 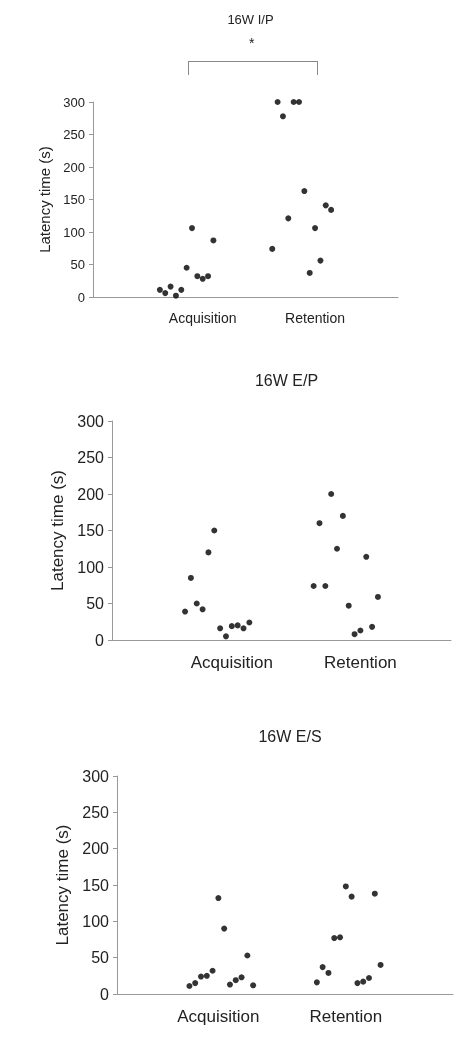 What do you see at coordinates (286, 380) in the screenshot?
I see `chart-title: 16W E/P` at bounding box center [286, 380].